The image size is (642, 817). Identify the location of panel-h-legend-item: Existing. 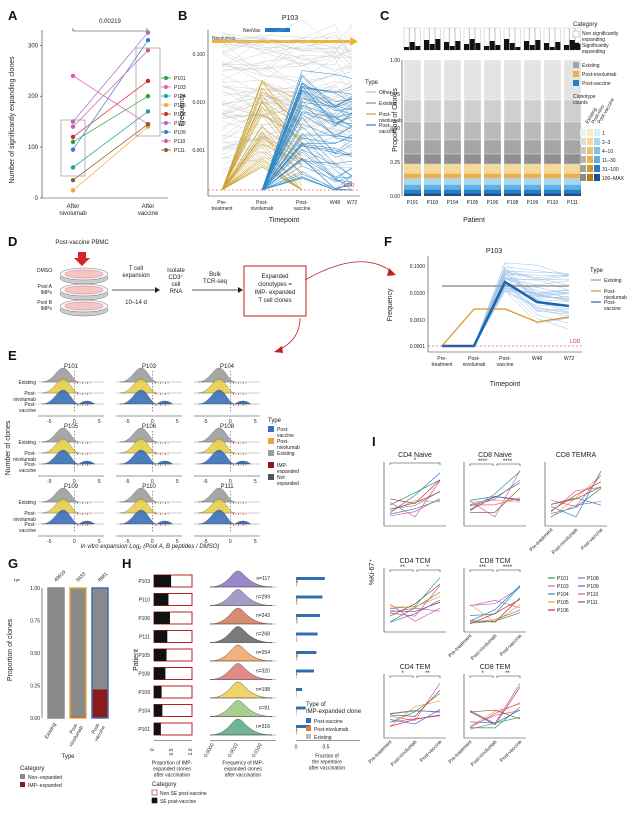
(323, 738).